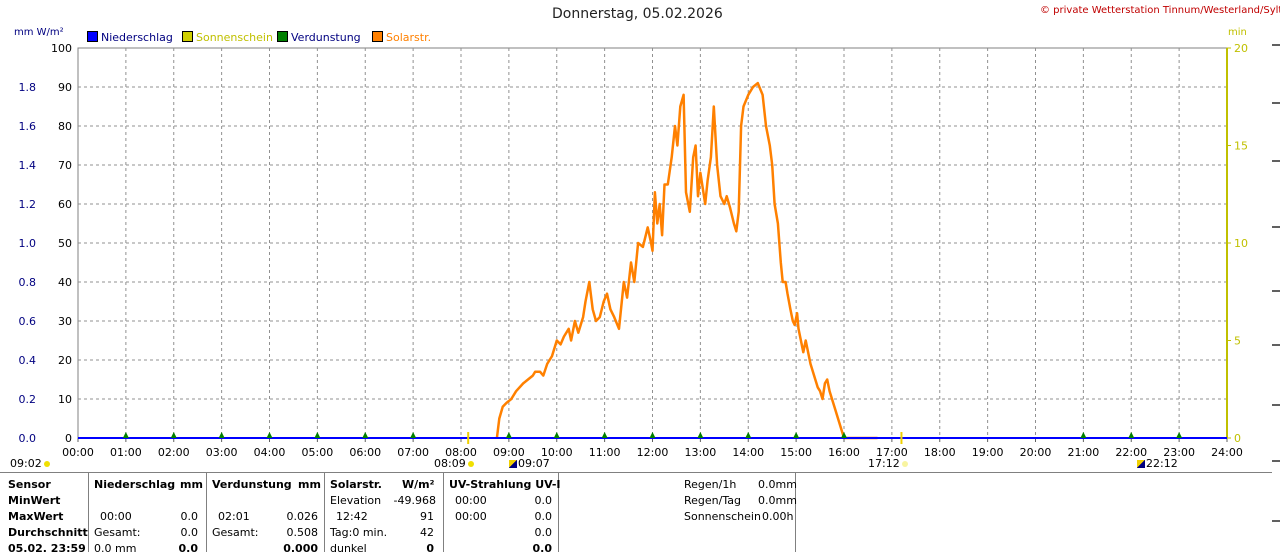  What do you see at coordinates (188, 548) in the screenshot?
I see `niederschlag-current-bold: 0.0` at bounding box center [188, 548].